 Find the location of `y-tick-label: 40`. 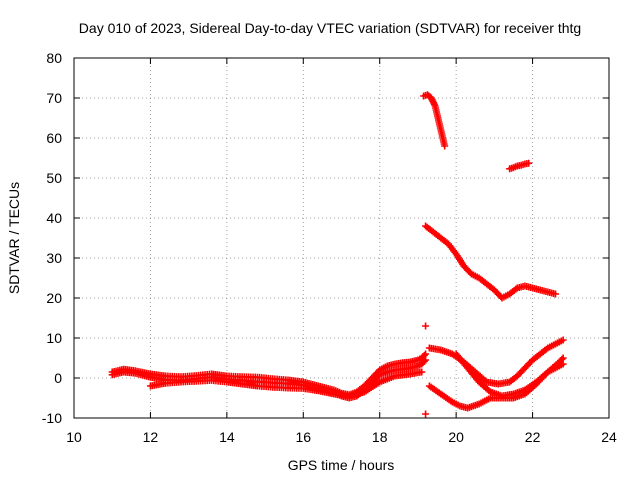

y-tick-label: 40 is located at coordinates (54, 218).